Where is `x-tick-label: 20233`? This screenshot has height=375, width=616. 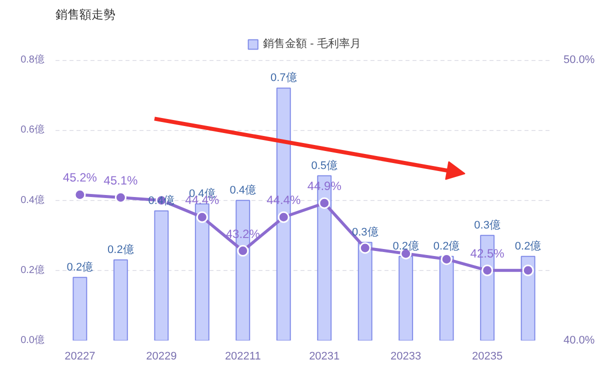 x-tick-label: 20233 is located at coordinates (406, 356).